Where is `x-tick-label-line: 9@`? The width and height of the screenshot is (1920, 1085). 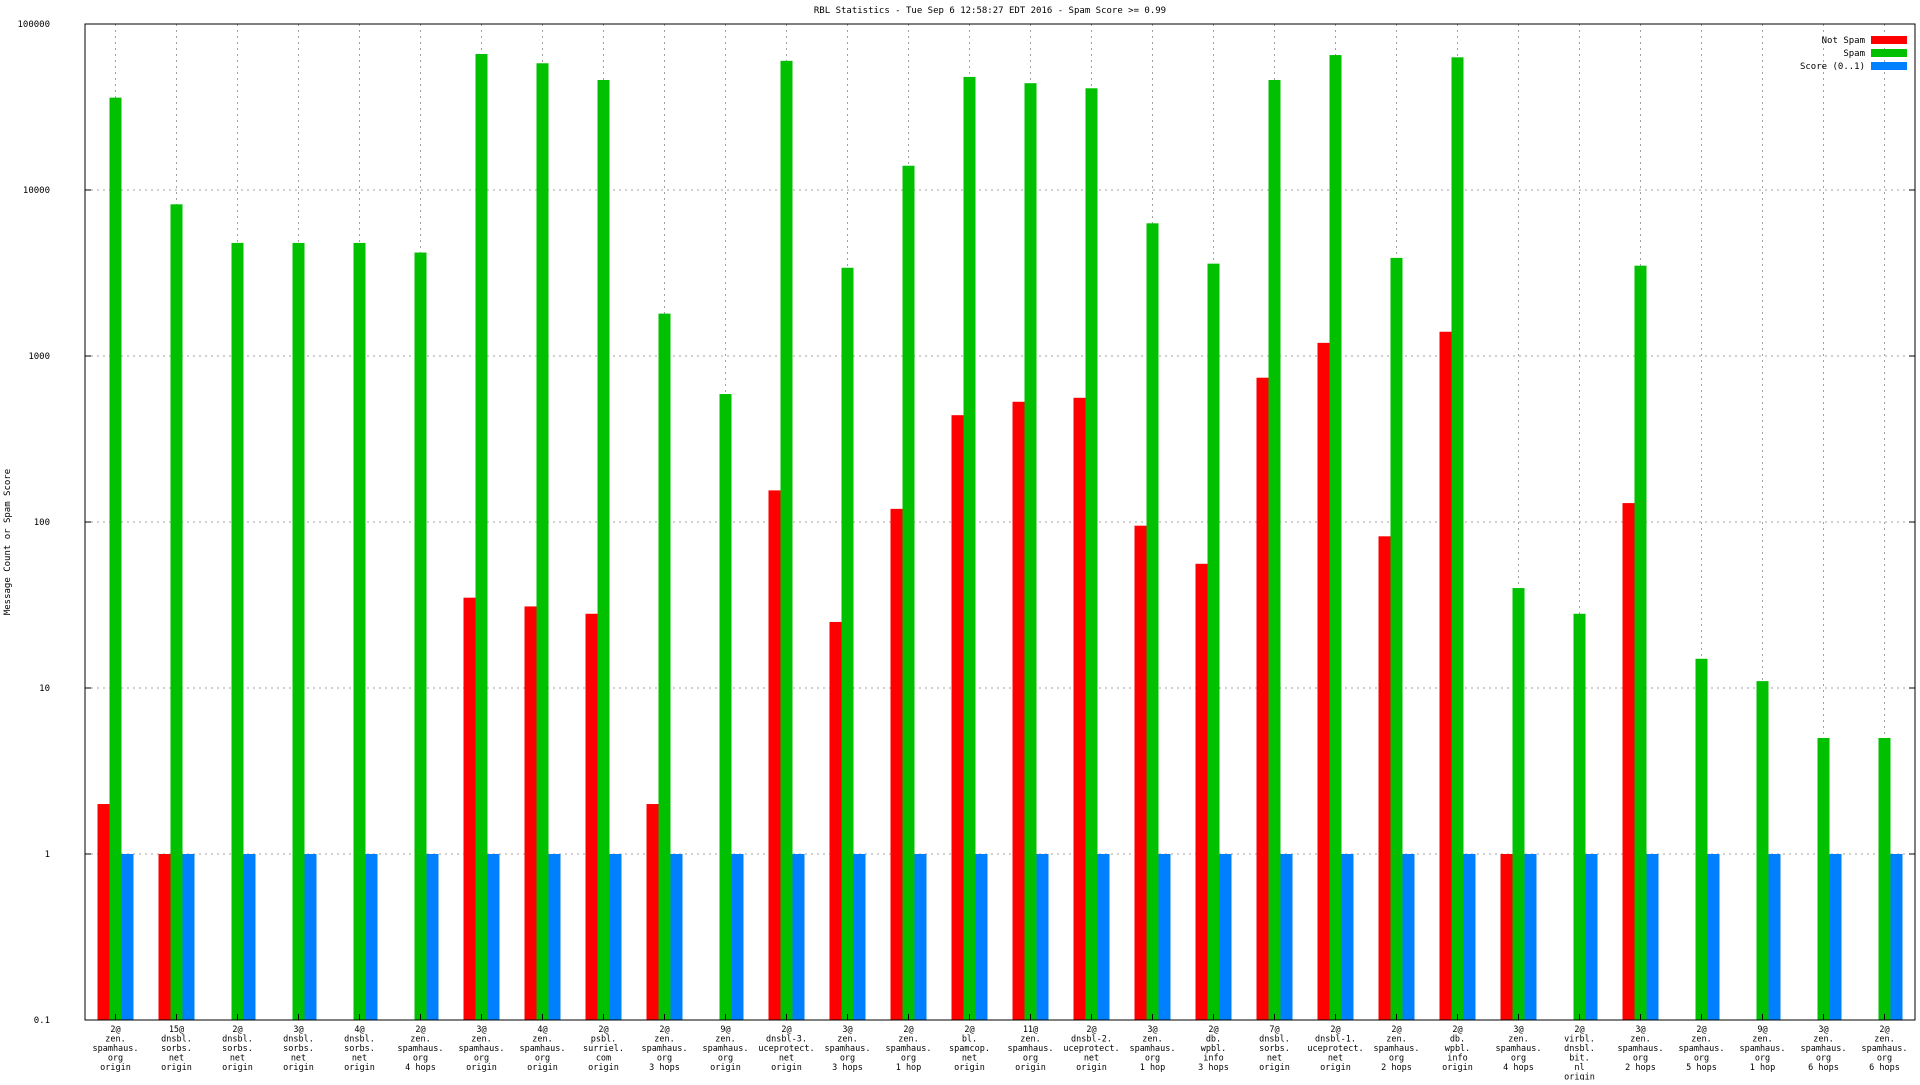
x-tick-label-line: 9@ is located at coordinates (725, 1030).